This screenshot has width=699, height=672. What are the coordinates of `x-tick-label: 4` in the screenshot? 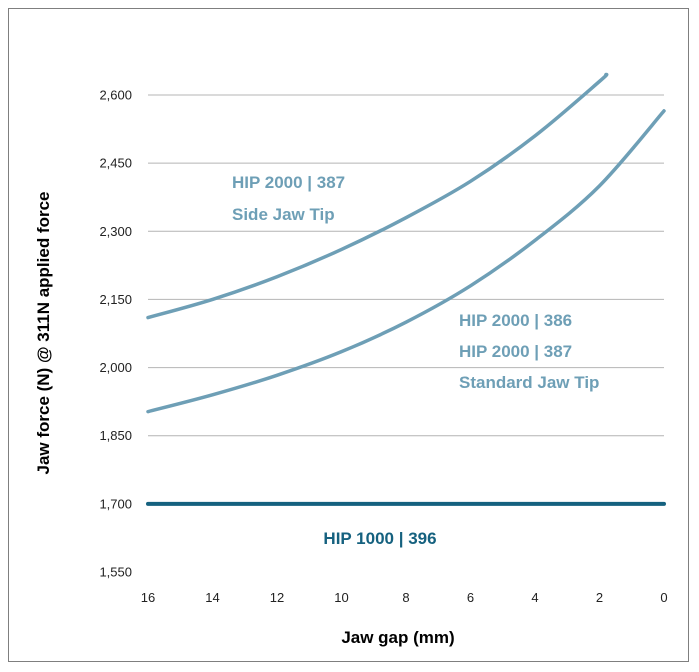 It's located at (534, 597).